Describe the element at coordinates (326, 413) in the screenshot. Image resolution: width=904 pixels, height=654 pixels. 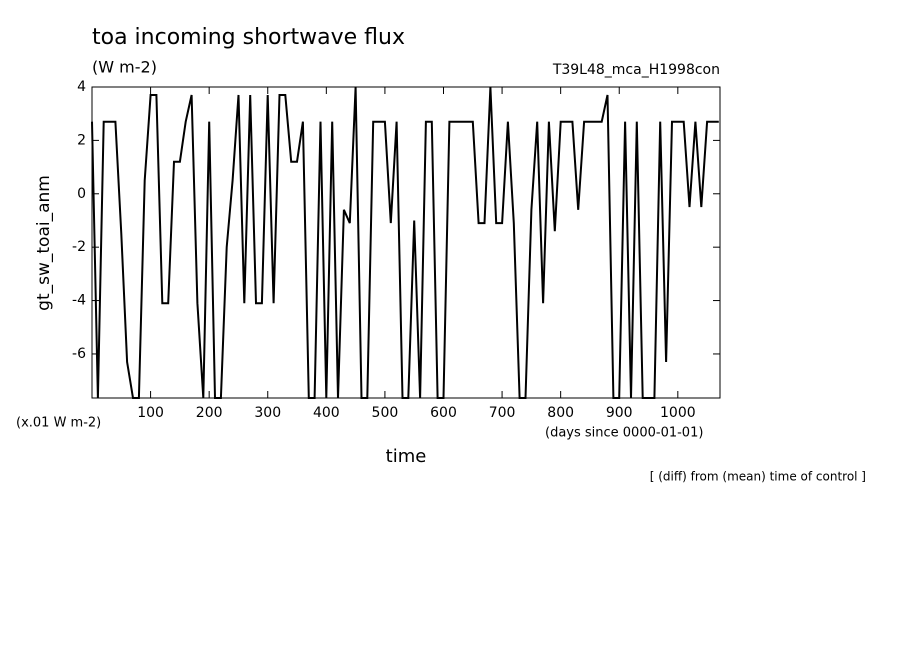
I see `x-tick-label: 400` at that location.